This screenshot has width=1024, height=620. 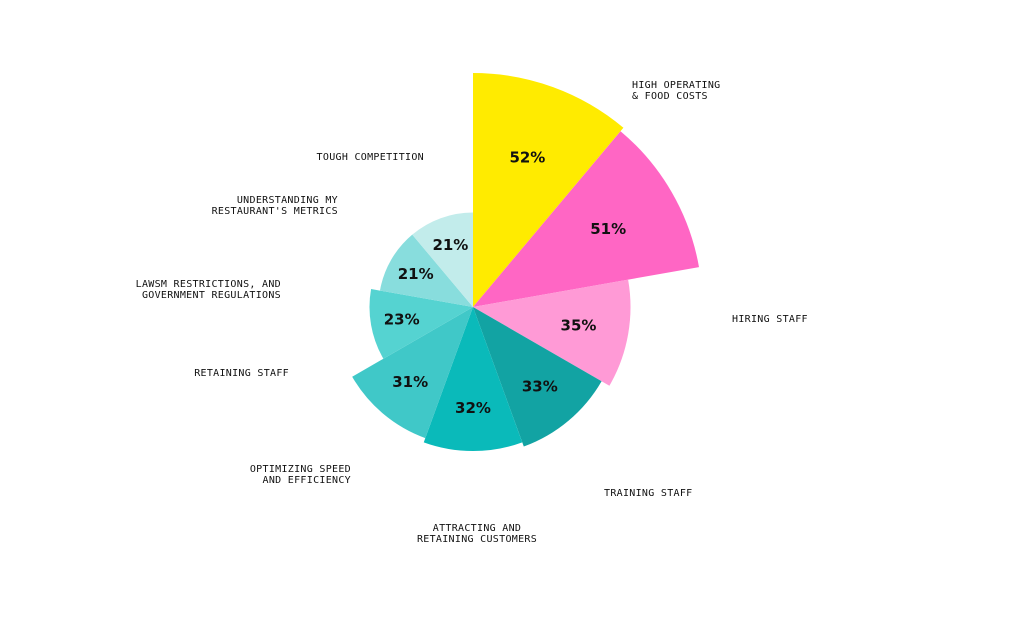 What do you see at coordinates (676, 91) in the screenshot?
I see `category-label-high-operating-food-costs: HIGH OPERATING & FOOD COSTS` at bounding box center [676, 91].